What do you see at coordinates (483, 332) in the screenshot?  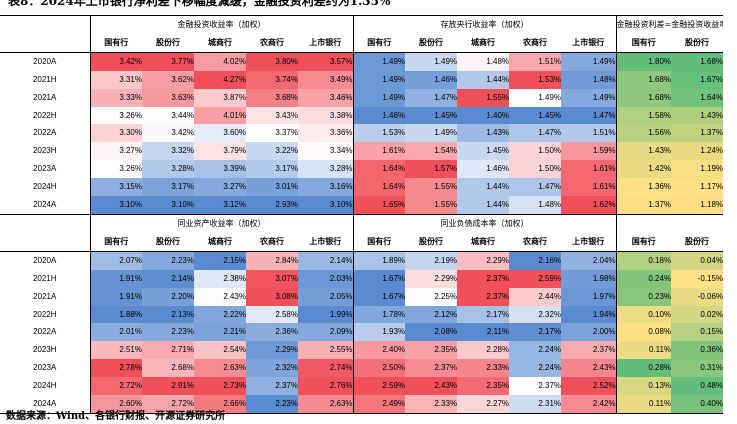 I see `heatmap-cell: 2.11%` at bounding box center [483, 332].